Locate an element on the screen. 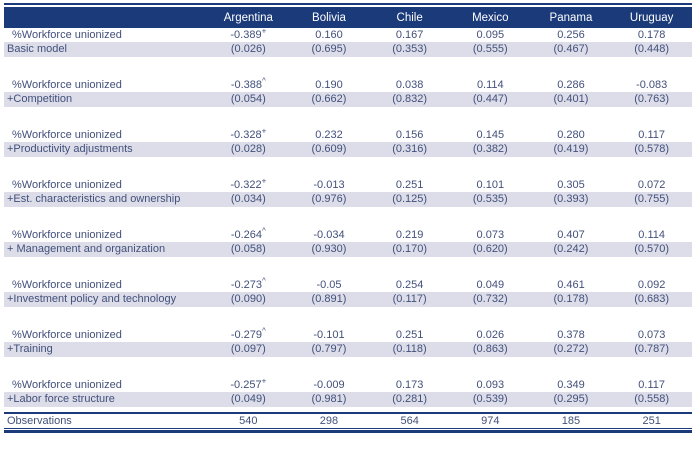 This screenshot has width=696, height=458. column-header-bolivia: Bolivia is located at coordinates (329, 17).